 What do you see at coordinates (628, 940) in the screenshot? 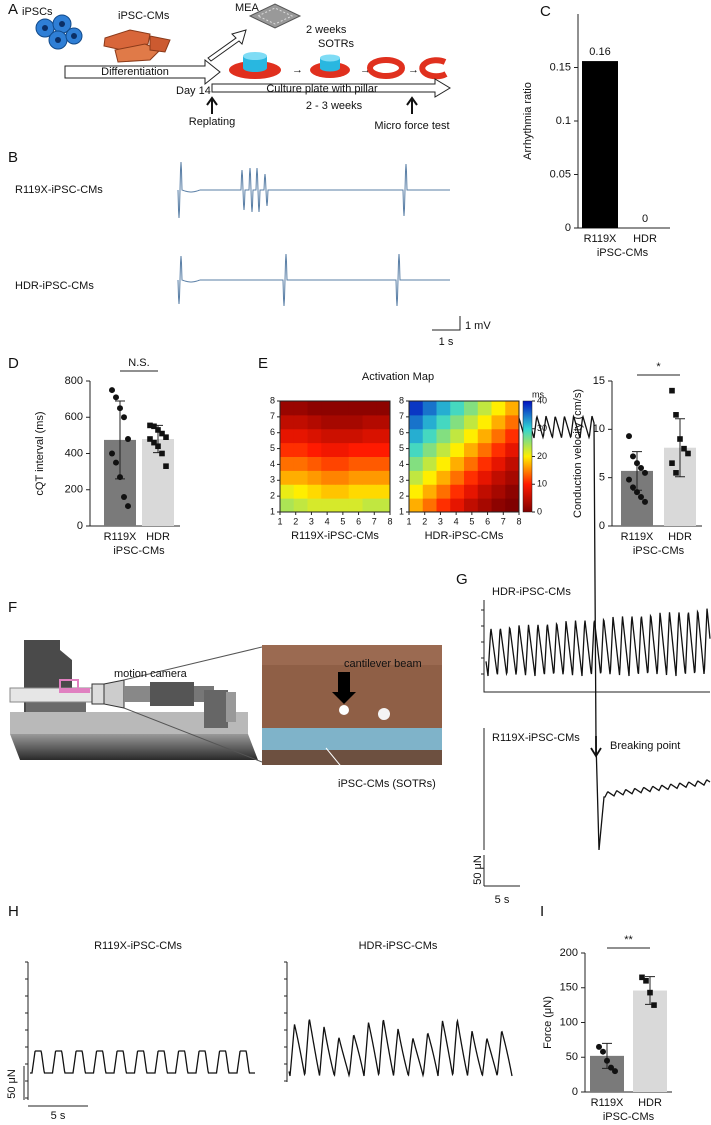
I see `annotation: **` at bounding box center [628, 940].